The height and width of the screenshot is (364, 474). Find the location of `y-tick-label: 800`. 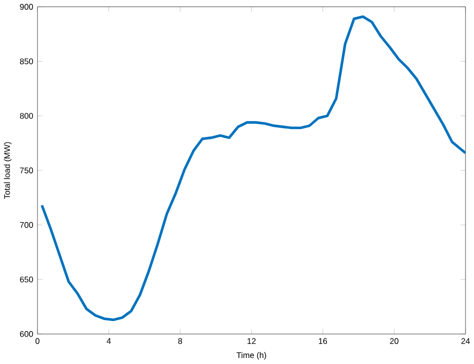

y-tick-label: 800 is located at coordinates (26, 116).